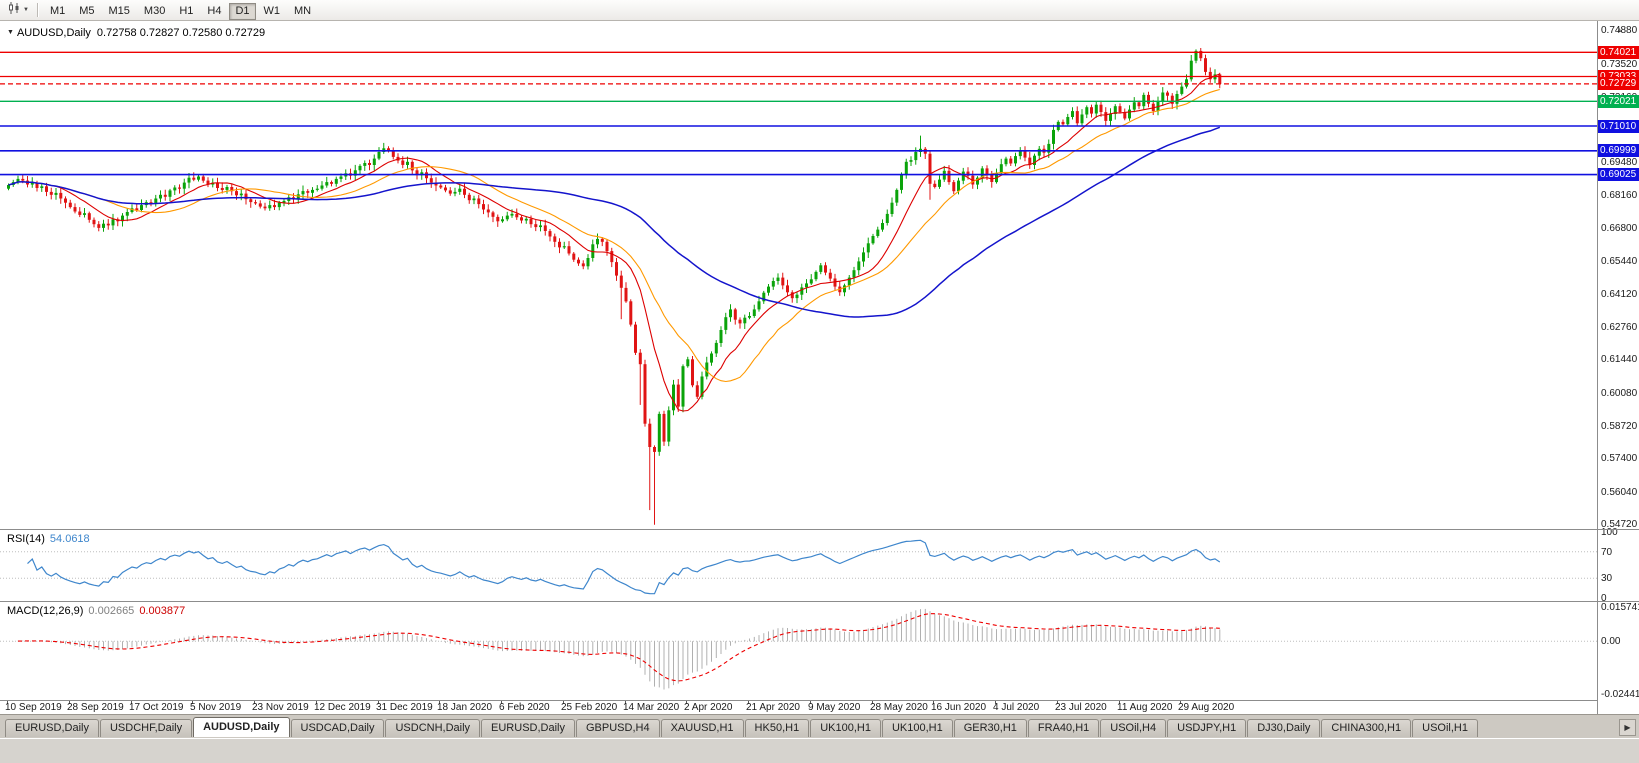 This screenshot has width=1639, height=763. I want to click on timeframe-button-h4: H4, so click(214, 10).